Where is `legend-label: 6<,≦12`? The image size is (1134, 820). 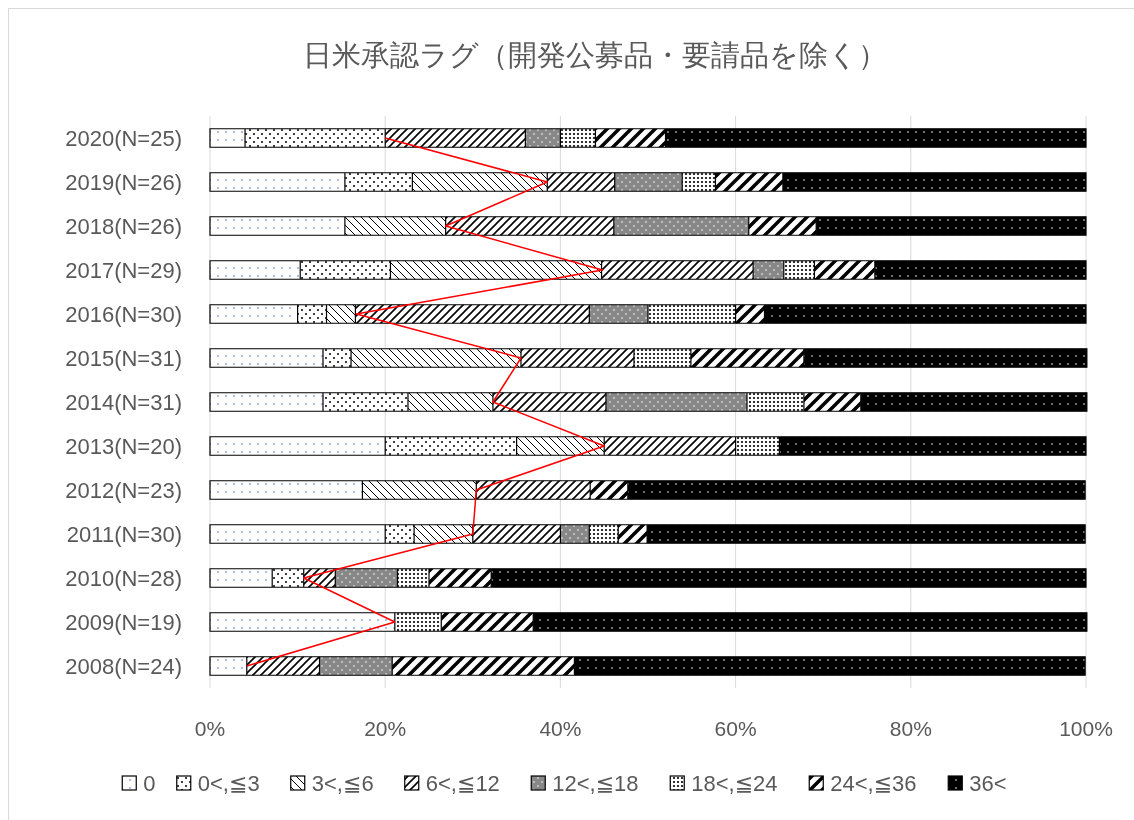 legend-label: 6<,≦12 is located at coordinates (462, 783).